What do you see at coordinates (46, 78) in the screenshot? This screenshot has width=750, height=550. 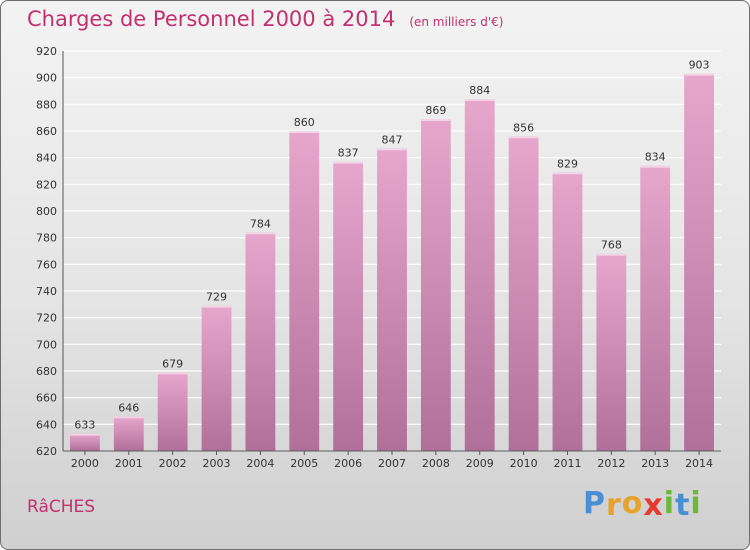 I see `y-tick-label: 900` at bounding box center [46, 78].